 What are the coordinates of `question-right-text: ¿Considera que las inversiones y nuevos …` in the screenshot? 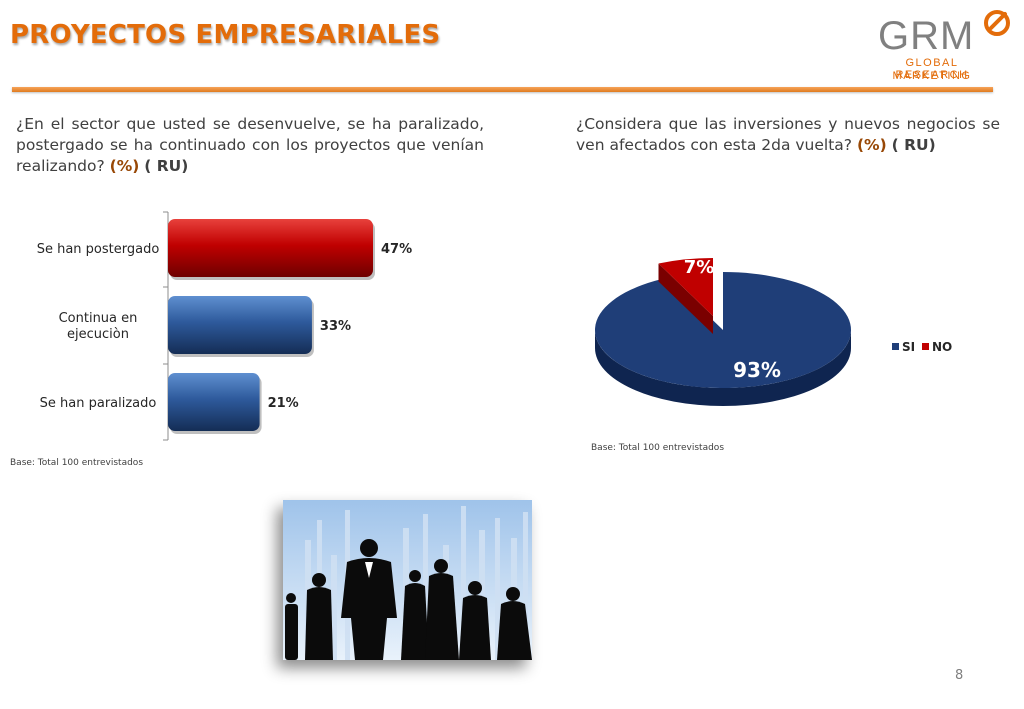 It's located at (788, 134).